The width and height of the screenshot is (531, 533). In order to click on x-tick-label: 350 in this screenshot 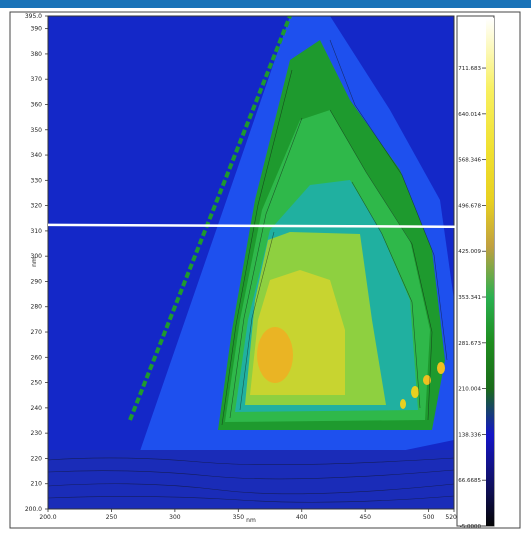, I will do `click(239, 517)`.